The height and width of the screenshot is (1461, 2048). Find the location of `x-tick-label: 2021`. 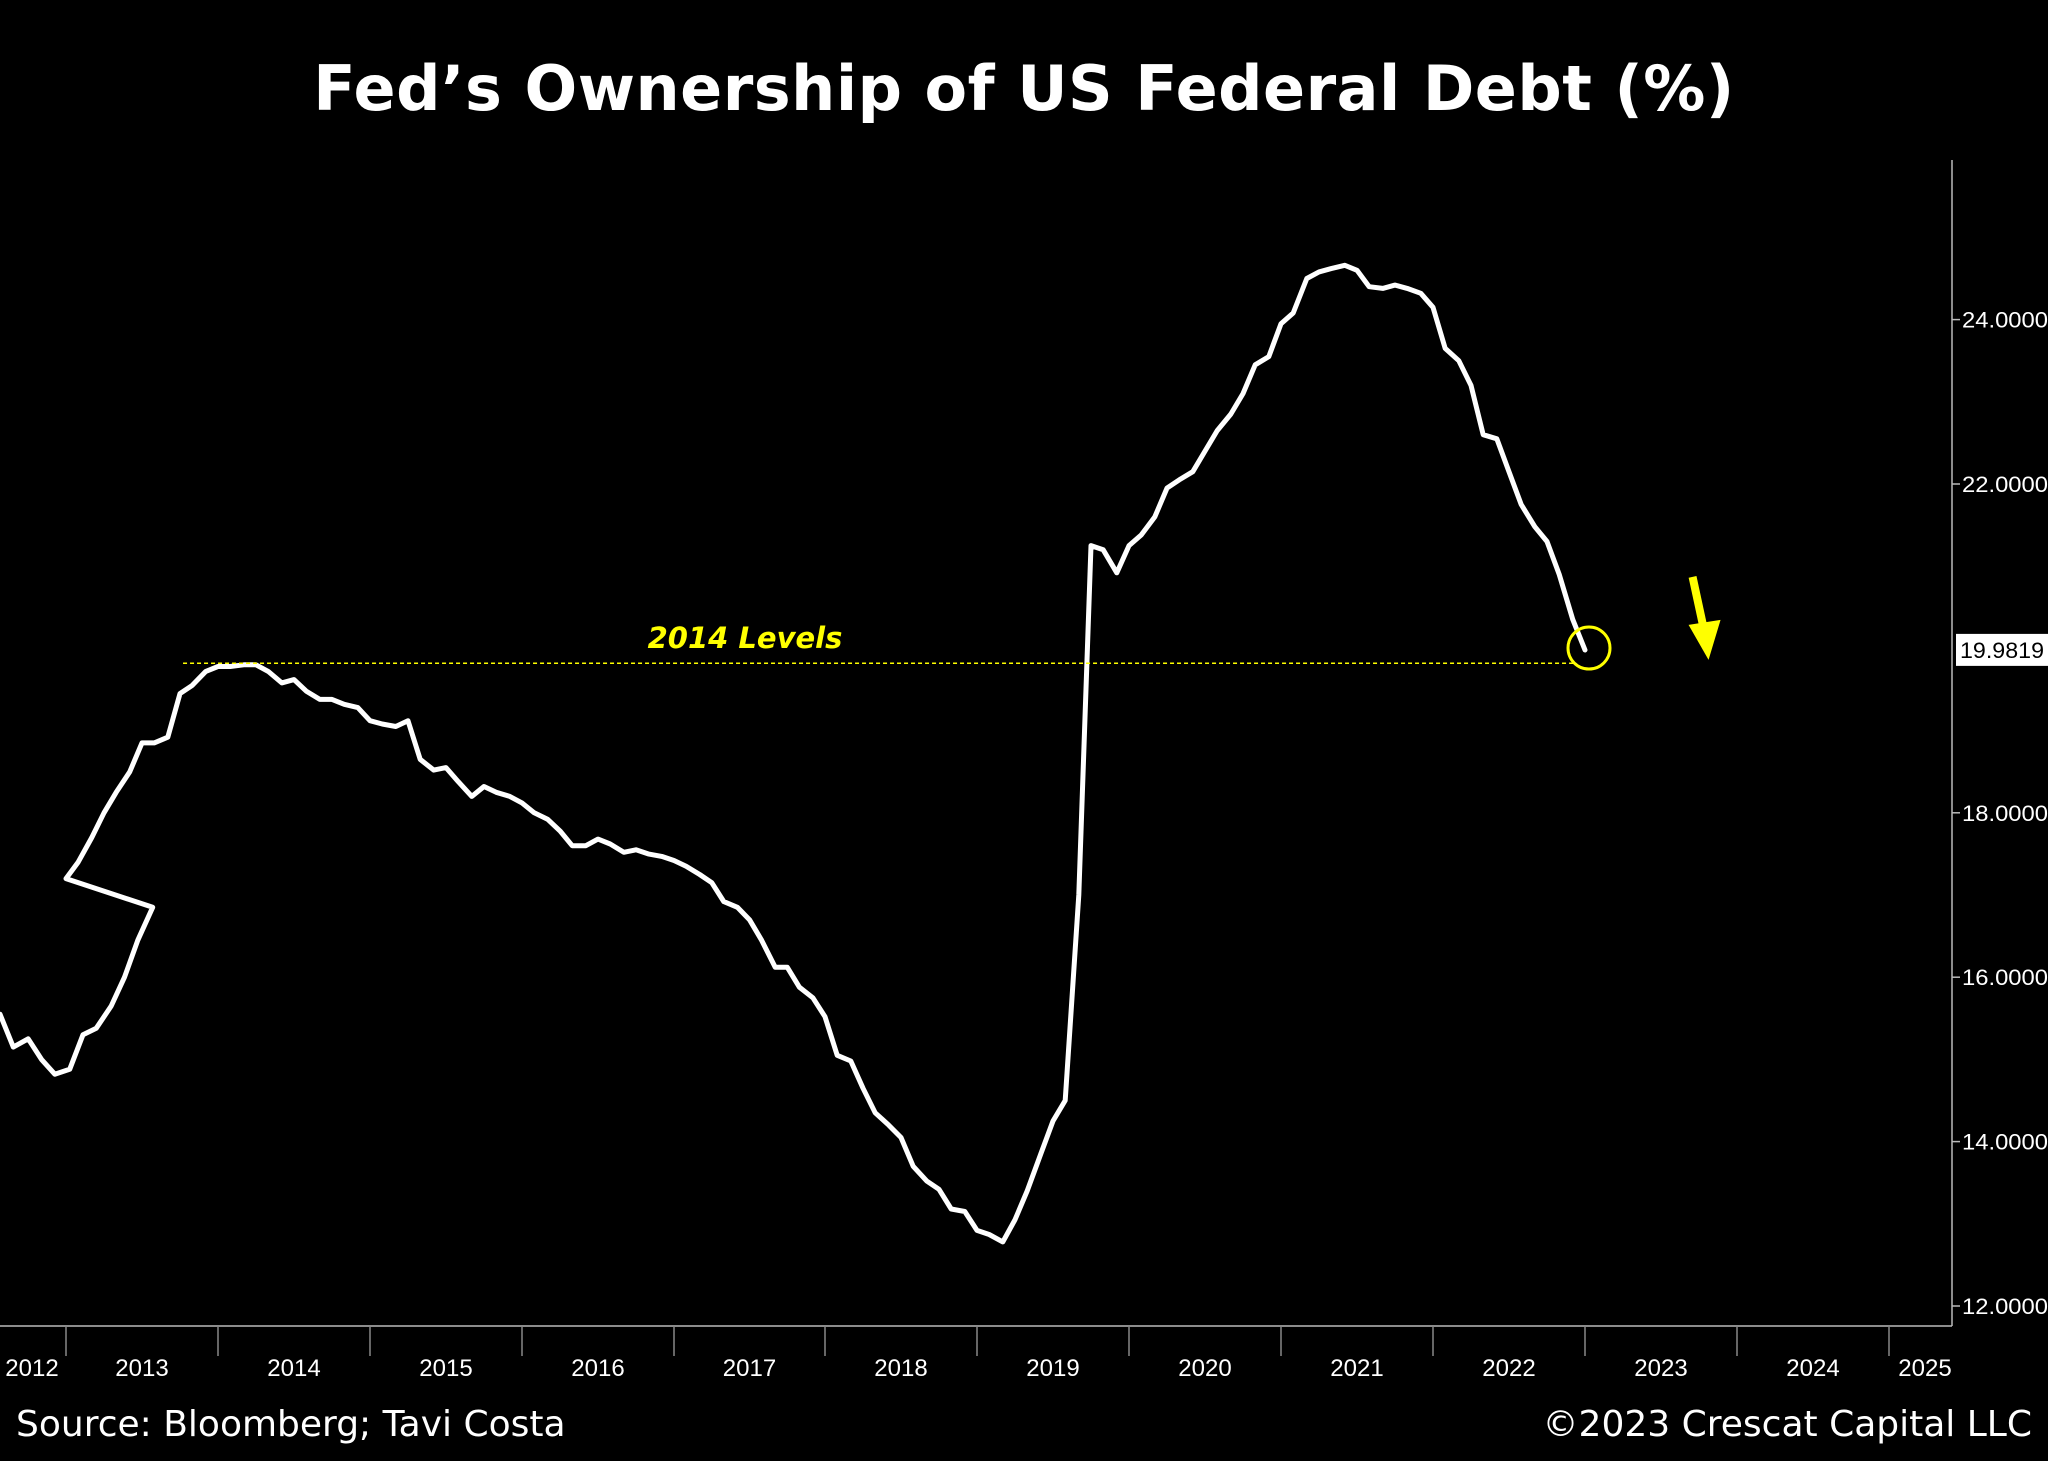

x-tick-label: 2021 is located at coordinates (1356, 1368).